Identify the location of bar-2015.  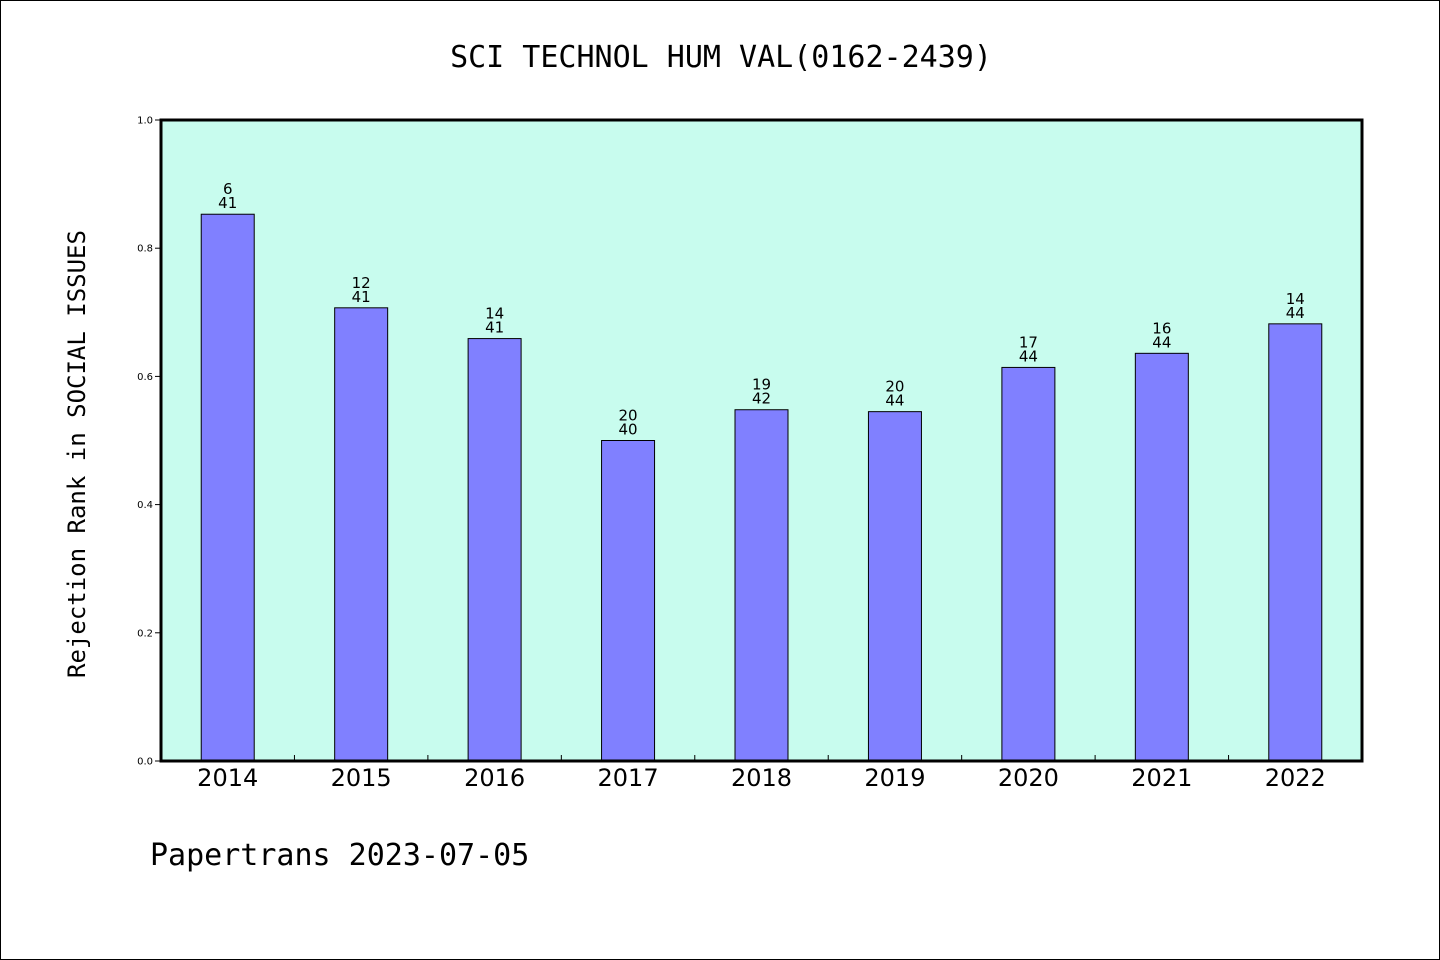
(361, 534).